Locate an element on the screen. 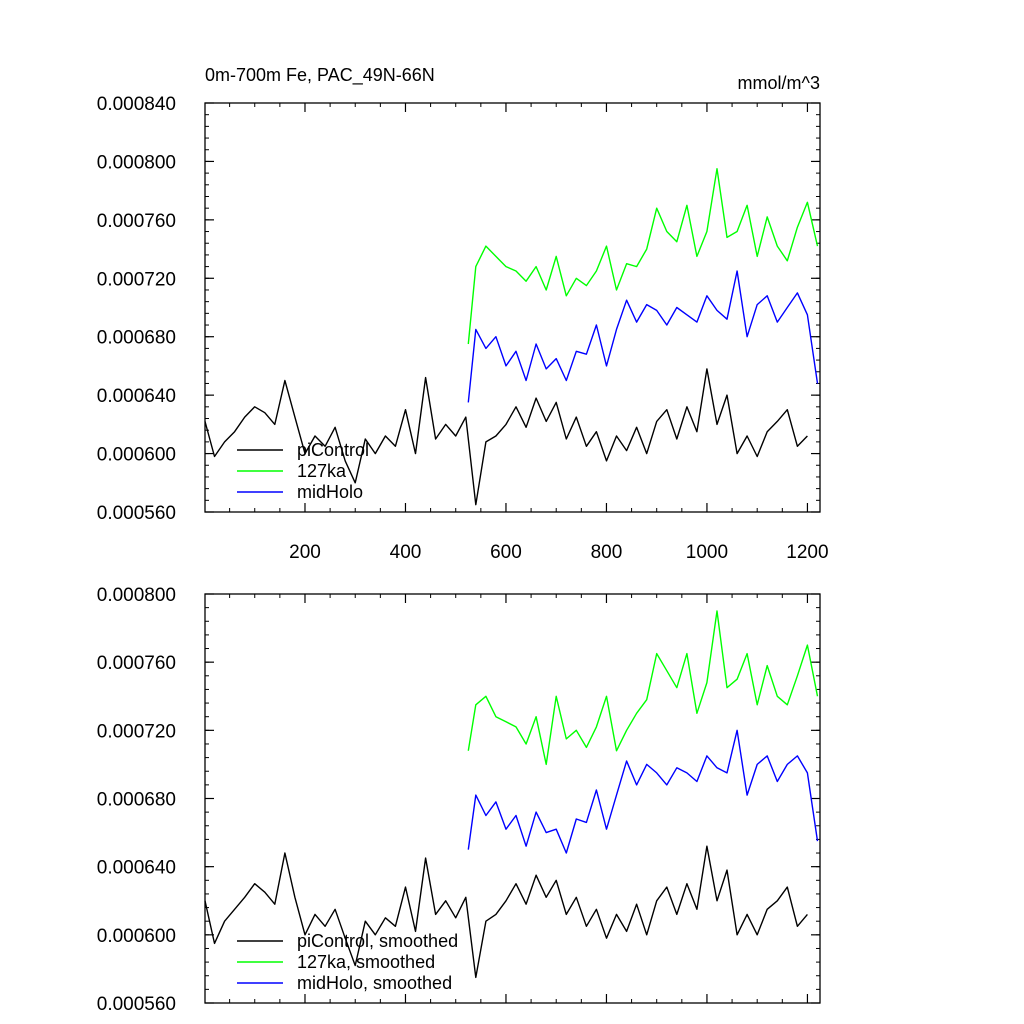 The width and height of the screenshot is (1024, 1024). legend-label-1: 127ka, smoothed is located at coordinates (366, 962).